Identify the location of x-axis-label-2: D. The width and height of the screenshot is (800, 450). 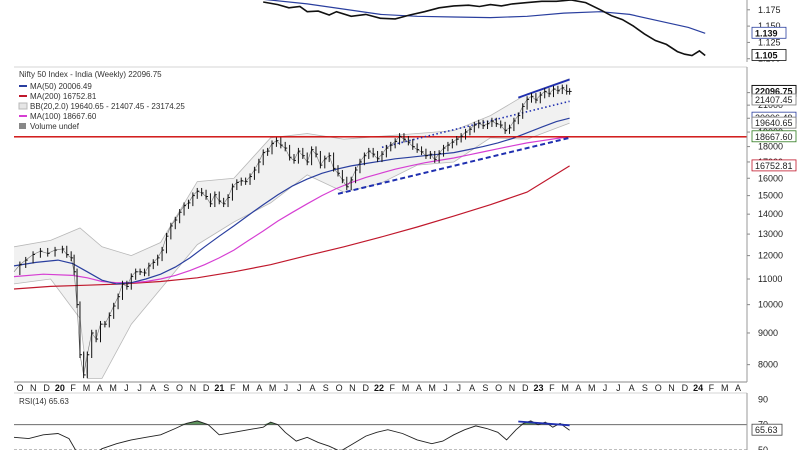
(46, 388).